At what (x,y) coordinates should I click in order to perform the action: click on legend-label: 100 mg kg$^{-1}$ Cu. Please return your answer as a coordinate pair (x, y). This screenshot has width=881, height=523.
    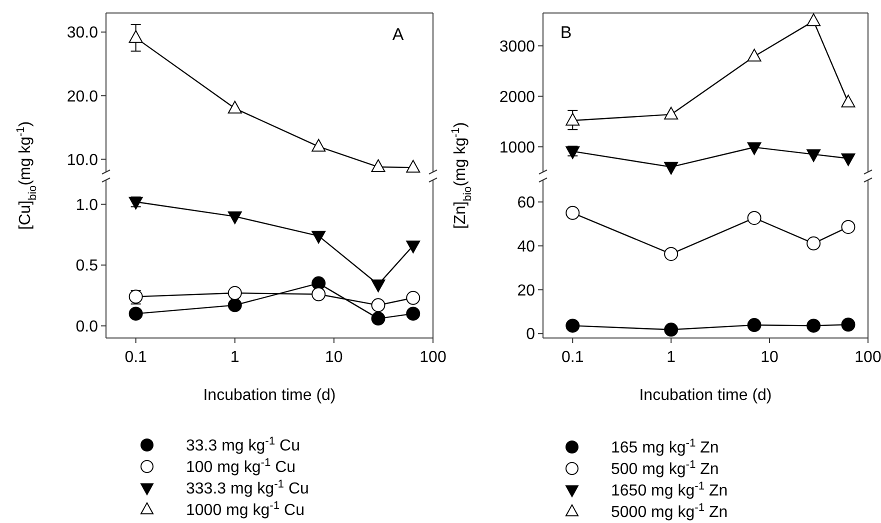
    Looking at the image, I should click on (241, 466).